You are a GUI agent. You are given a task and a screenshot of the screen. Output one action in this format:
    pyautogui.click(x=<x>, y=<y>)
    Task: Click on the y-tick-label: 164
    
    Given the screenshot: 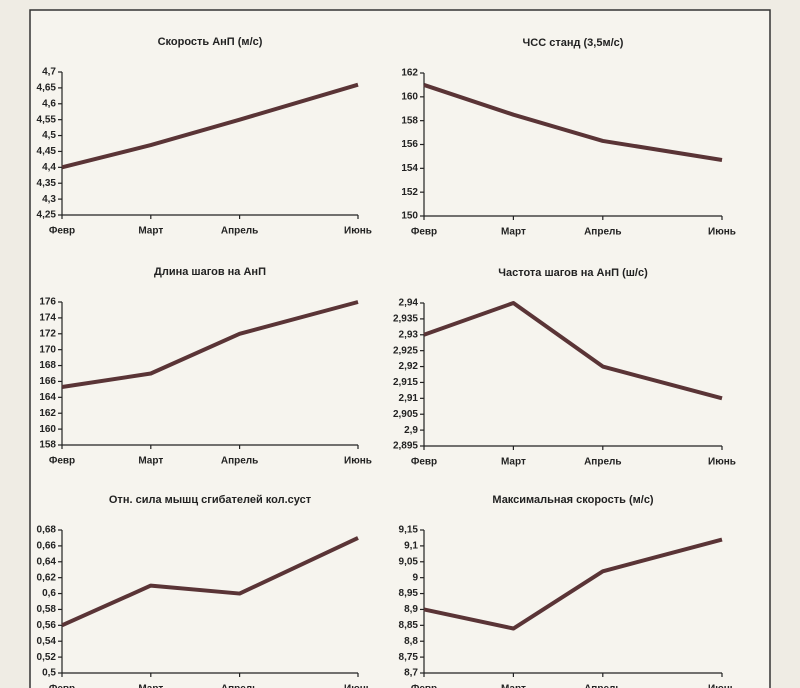 What is the action you would take?
    pyautogui.click(x=47, y=397)
    